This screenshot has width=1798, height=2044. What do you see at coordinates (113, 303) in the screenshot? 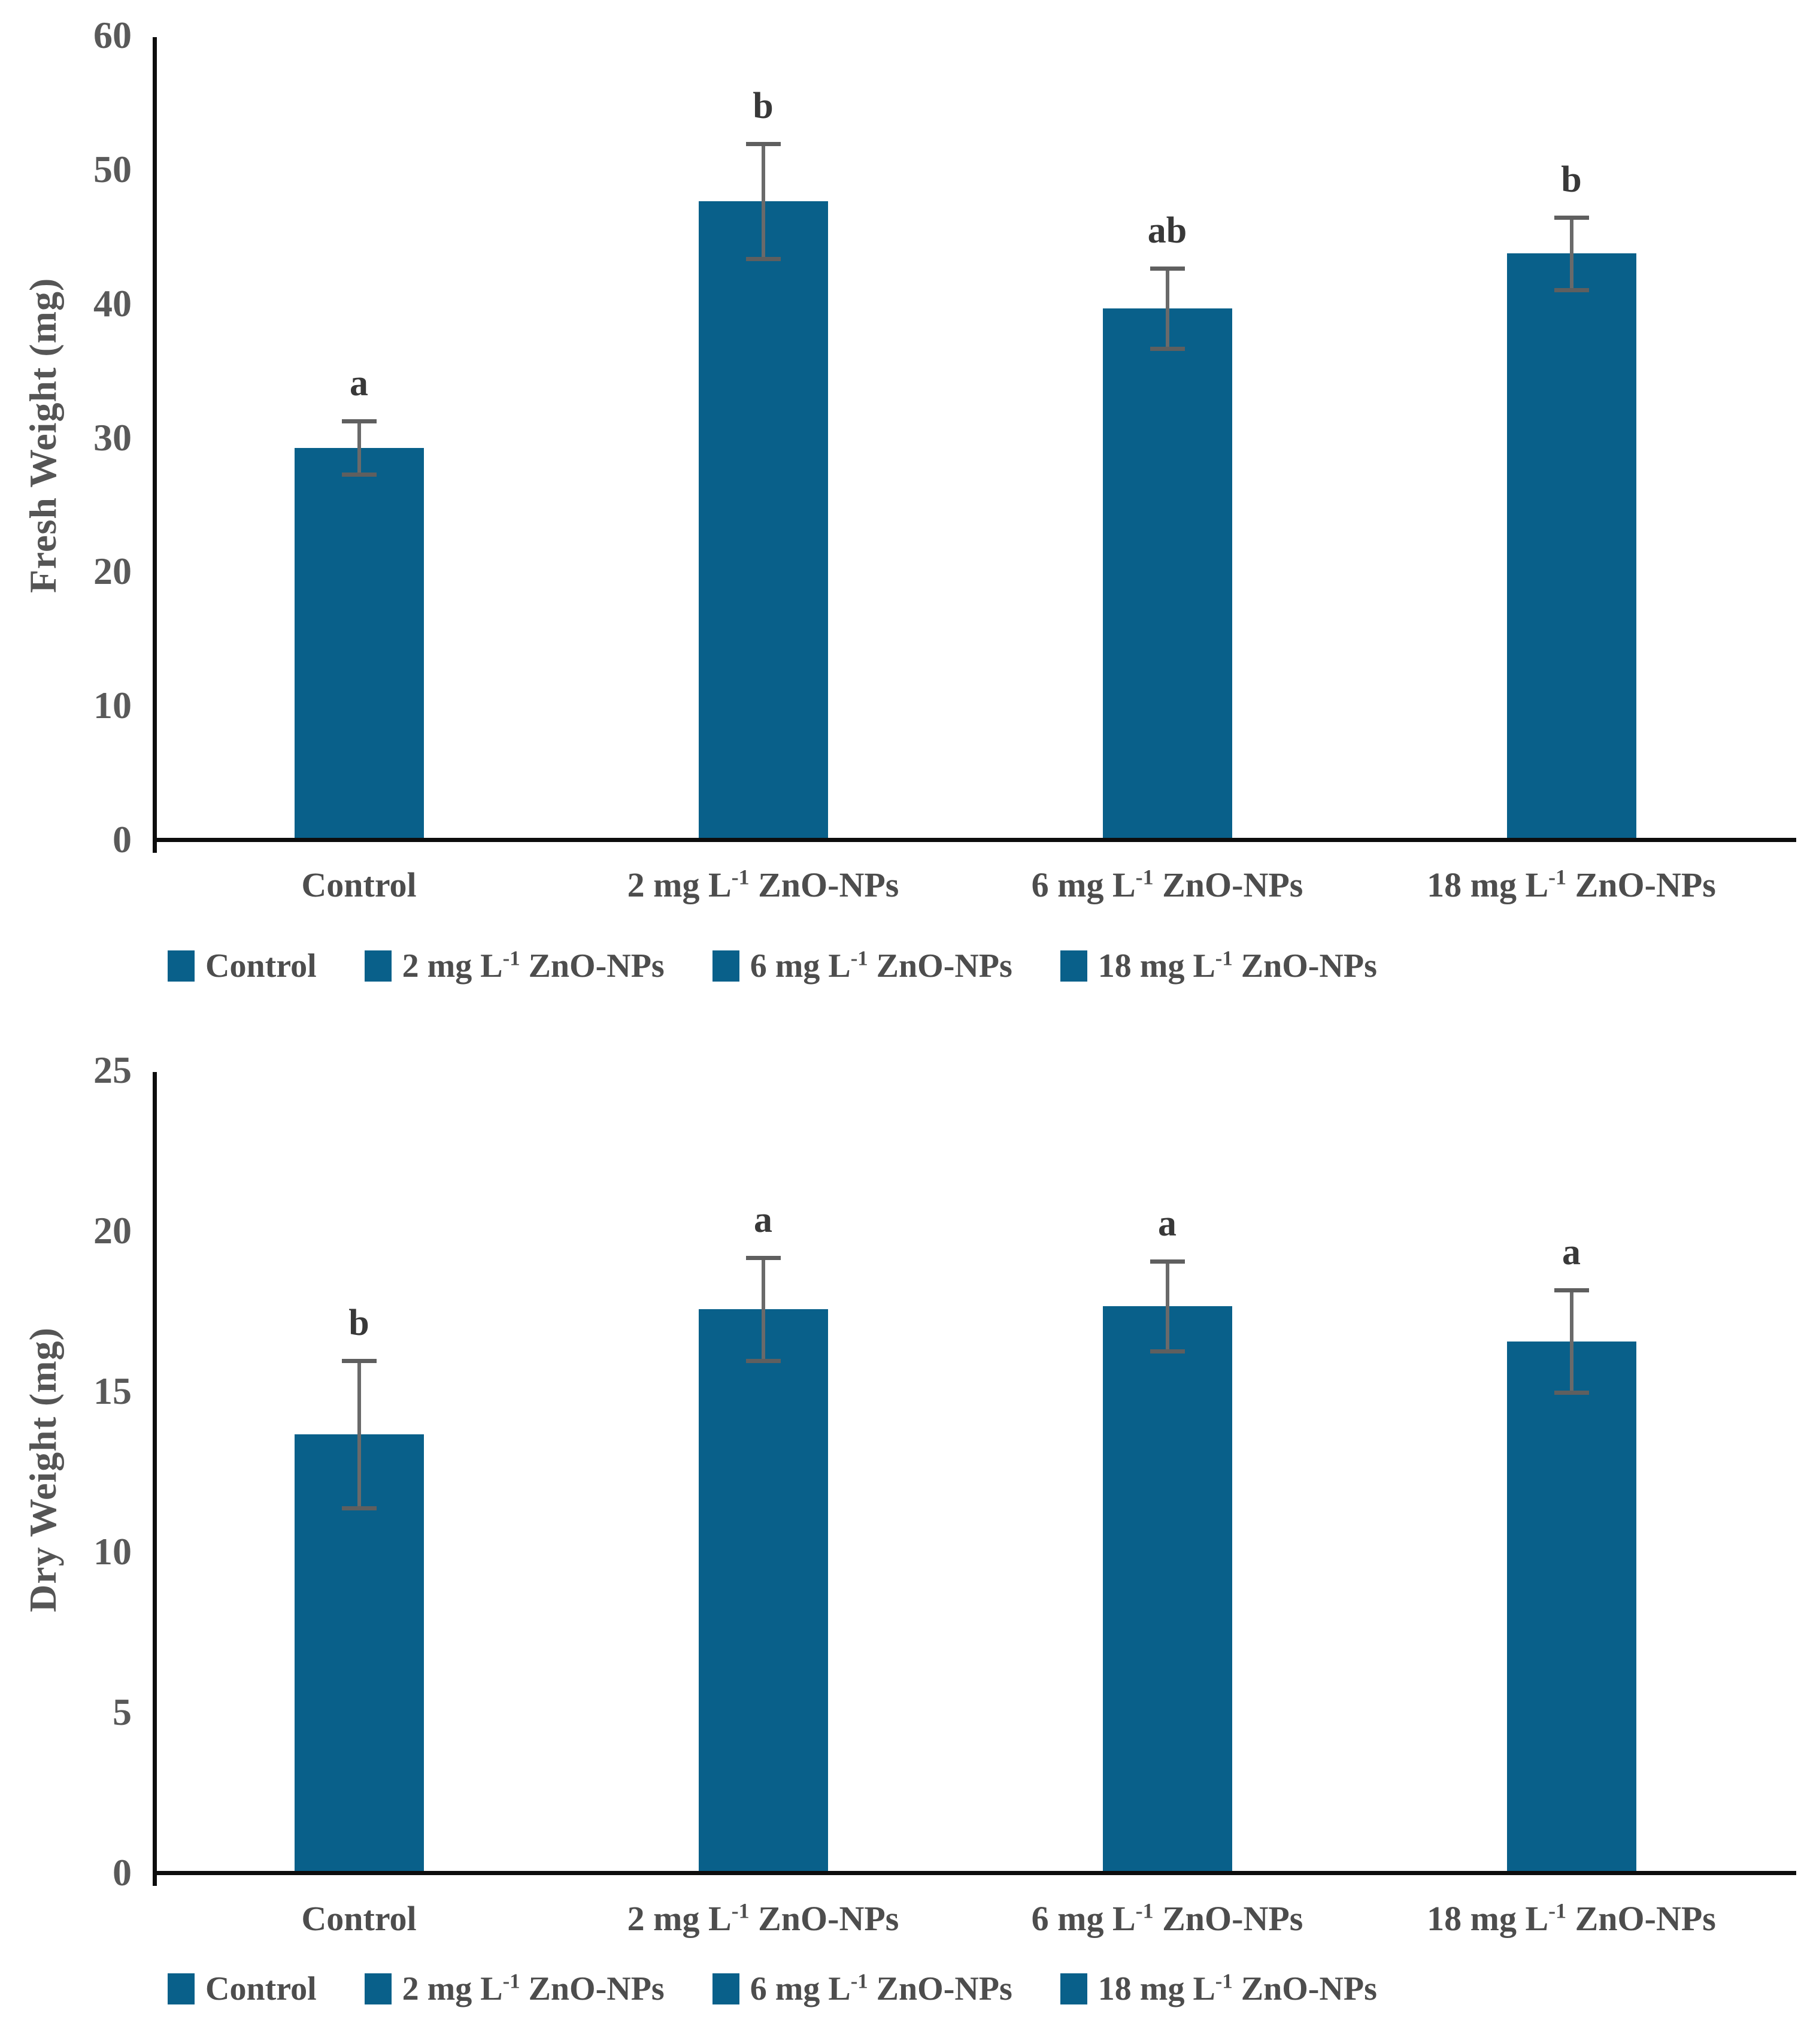
I see `y-tick-label: 40` at bounding box center [113, 303].